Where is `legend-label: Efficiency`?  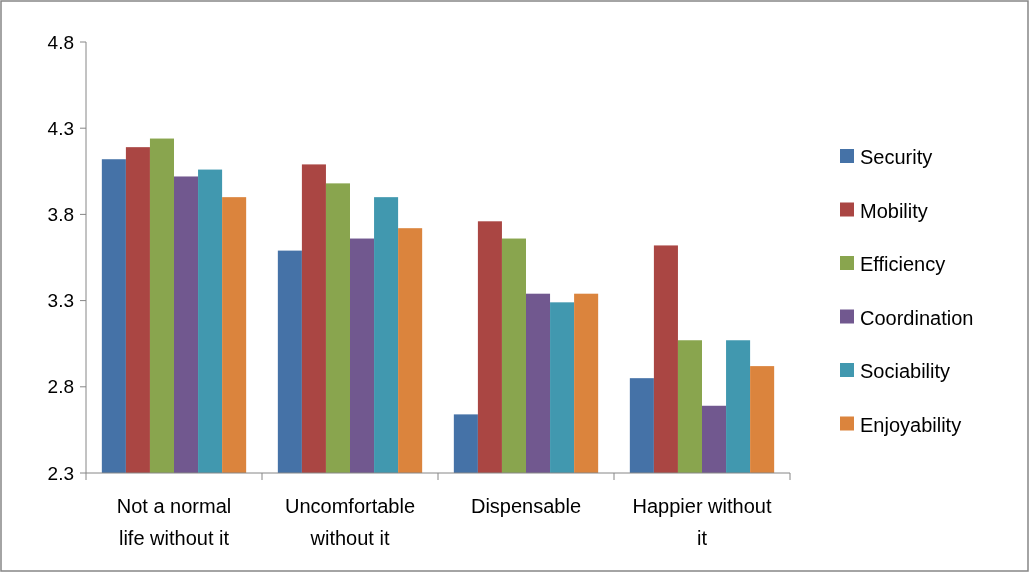
legend-label: Efficiency is located at coordinates (903, 264).